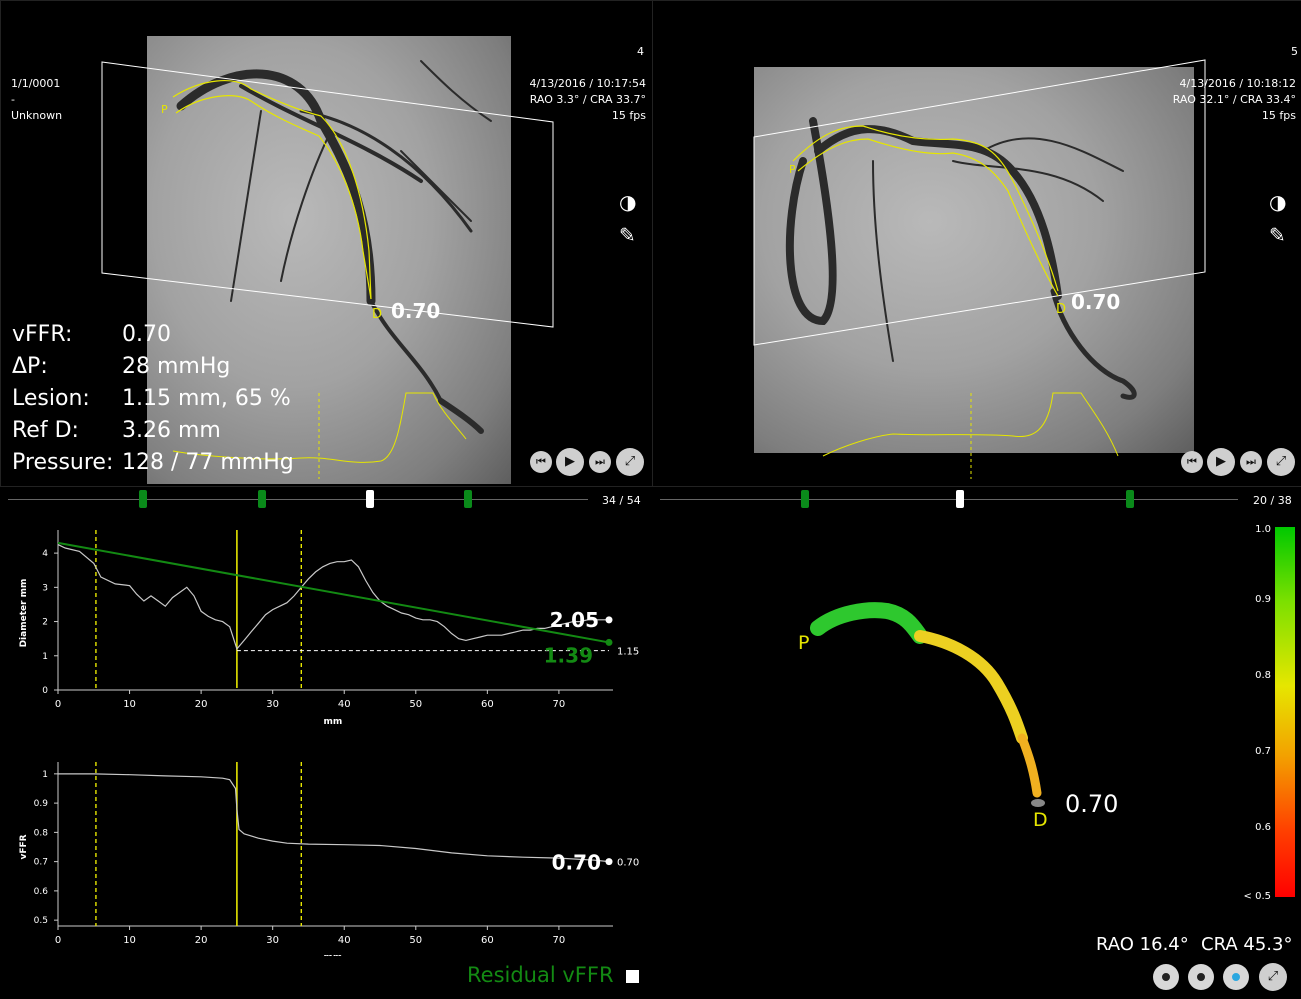 The width and height of the screenshot is (1301, 999). What do you see at coordinates (45, 691) in the screenshot?
I see `y-tick-label: 0` at bounding box center [45, 691].